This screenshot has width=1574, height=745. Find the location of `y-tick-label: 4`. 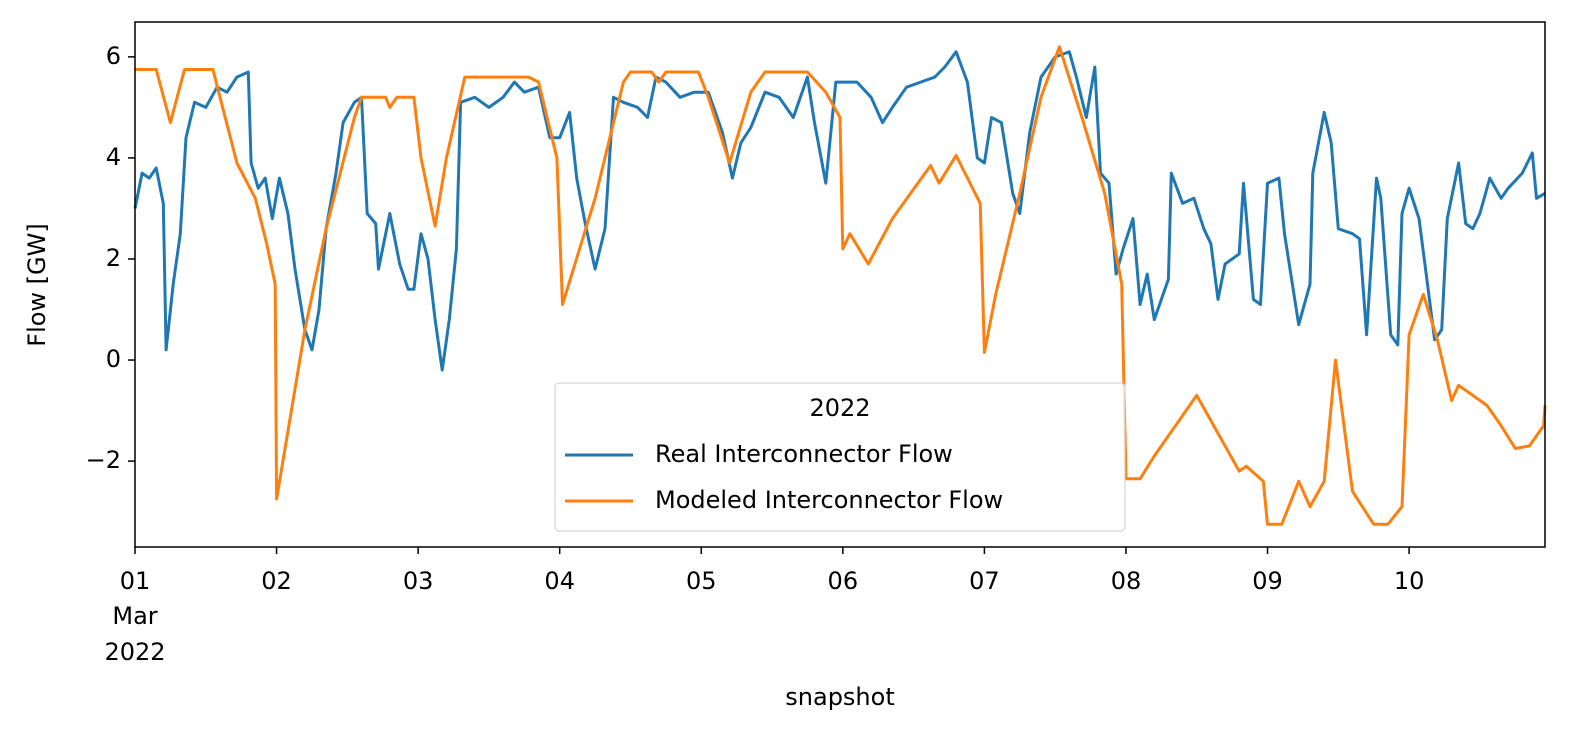

y-tick-label: 4 is located at coordinates (113, 157).